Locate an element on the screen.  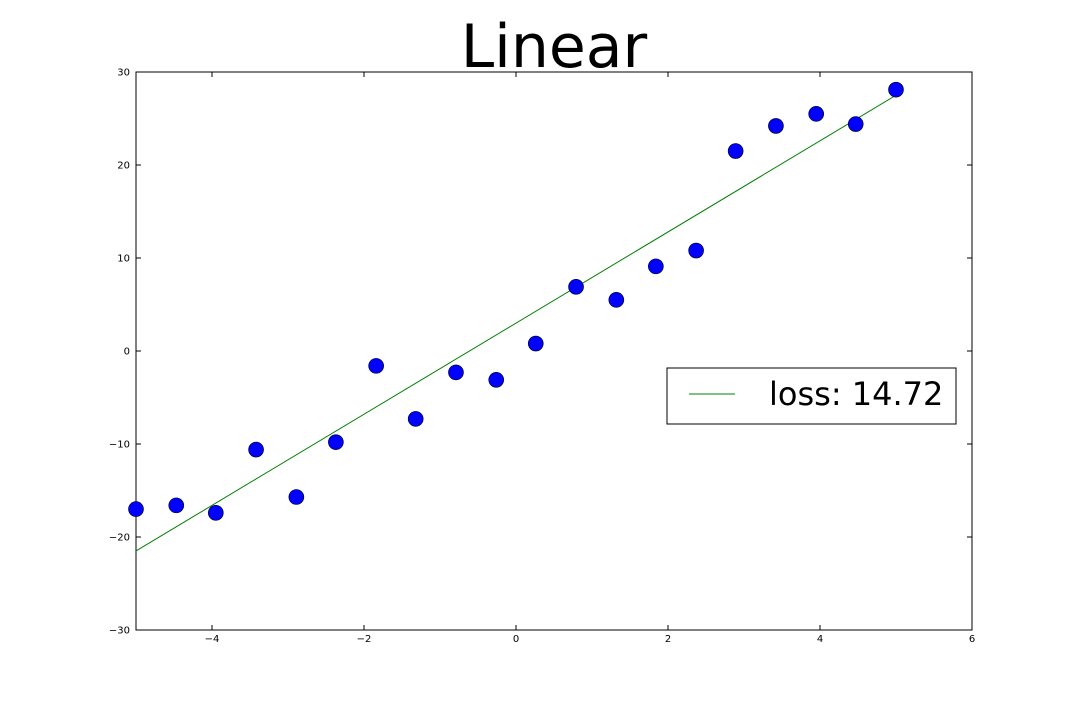
y-tick-label: −20 is located at coordinates (119, 538).